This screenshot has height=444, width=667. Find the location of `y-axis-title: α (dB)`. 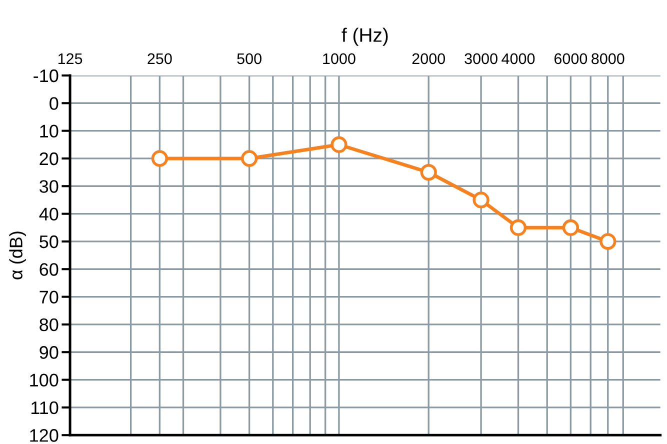

y-axis-title: α (dB) is located at coordinates (17, 256).